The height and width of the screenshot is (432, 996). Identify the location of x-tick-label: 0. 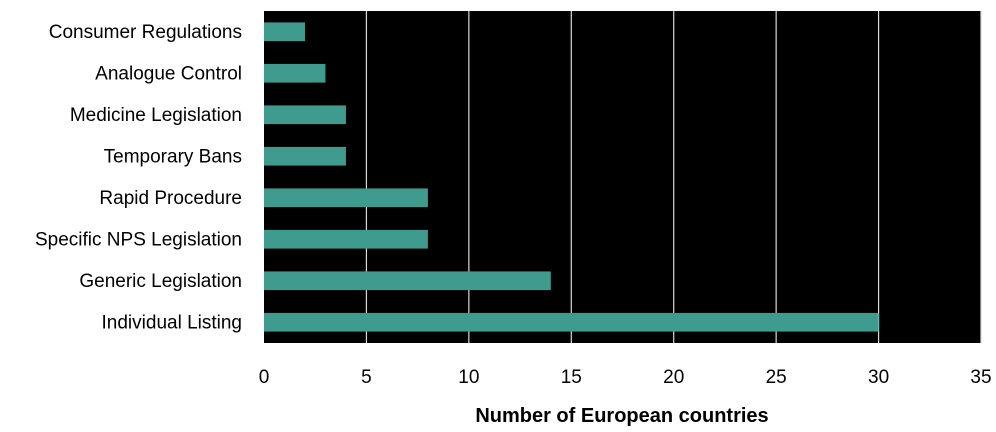
(264, 377).